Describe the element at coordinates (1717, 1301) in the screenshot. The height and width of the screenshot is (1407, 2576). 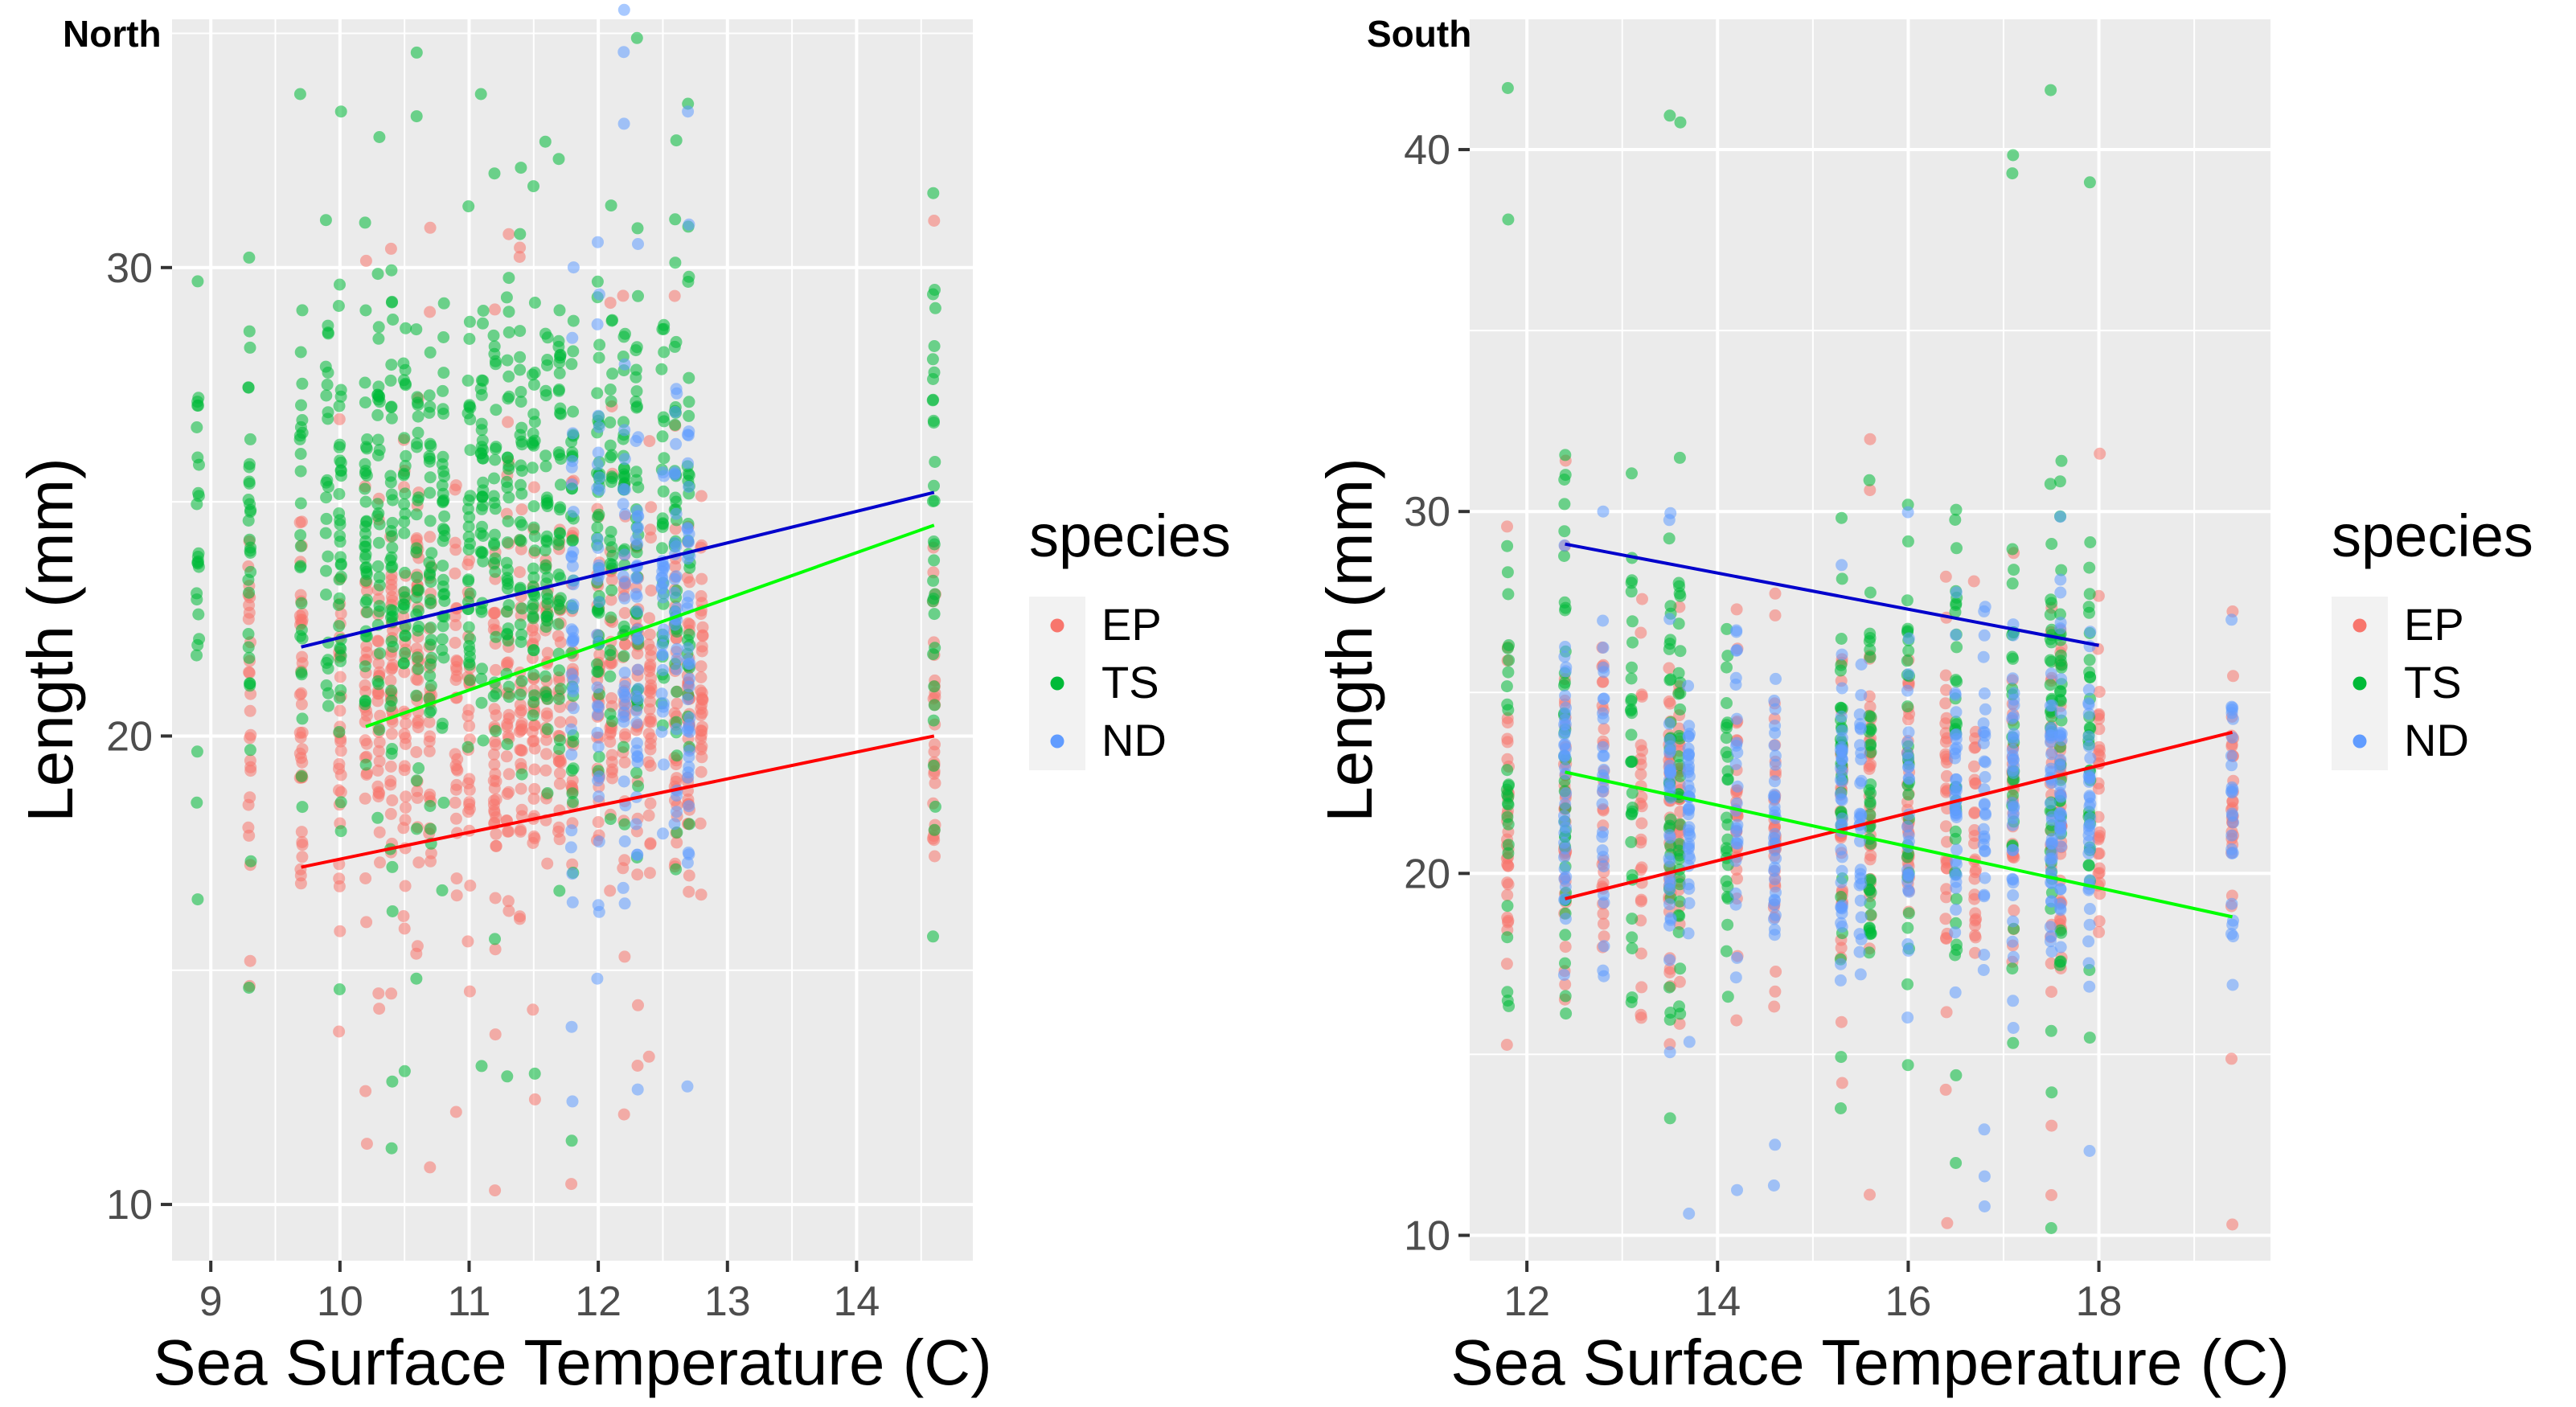
I see `x-tick-label: 14` at that location.